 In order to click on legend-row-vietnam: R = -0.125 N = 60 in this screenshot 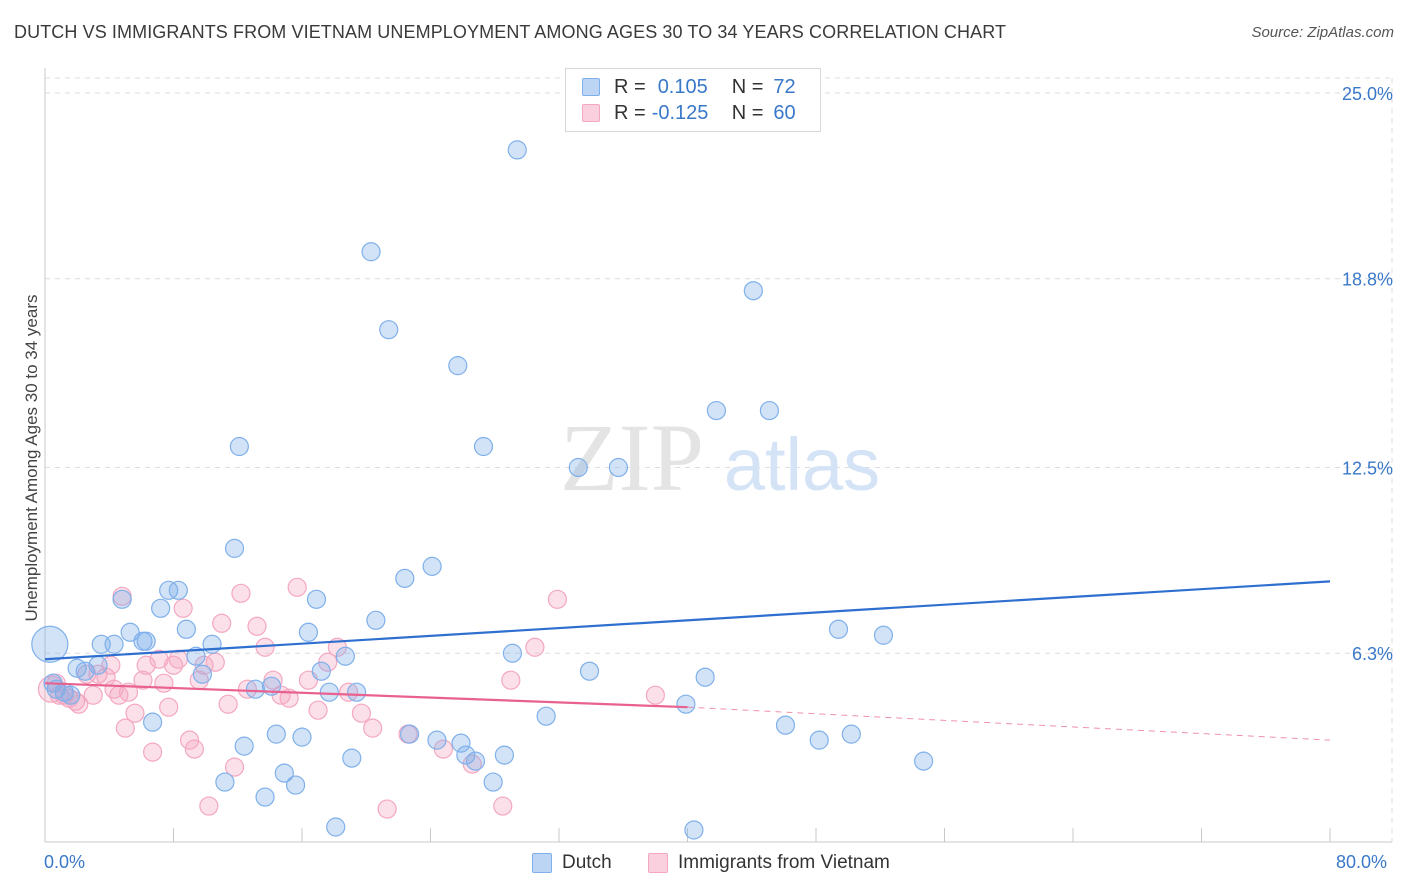, I will do `click(689, 113)`.